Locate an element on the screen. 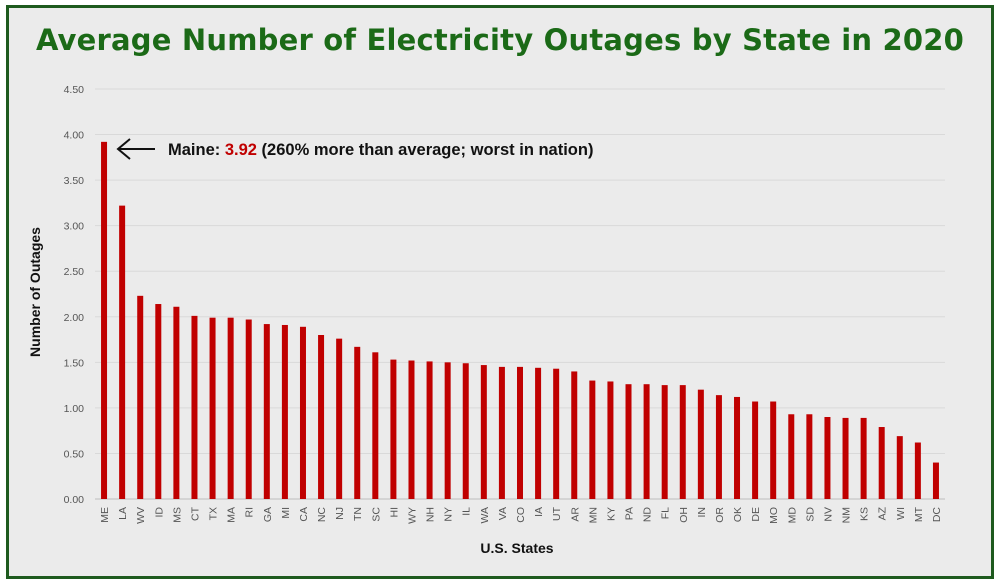  bar-mn is located at coordinates (592, 439).